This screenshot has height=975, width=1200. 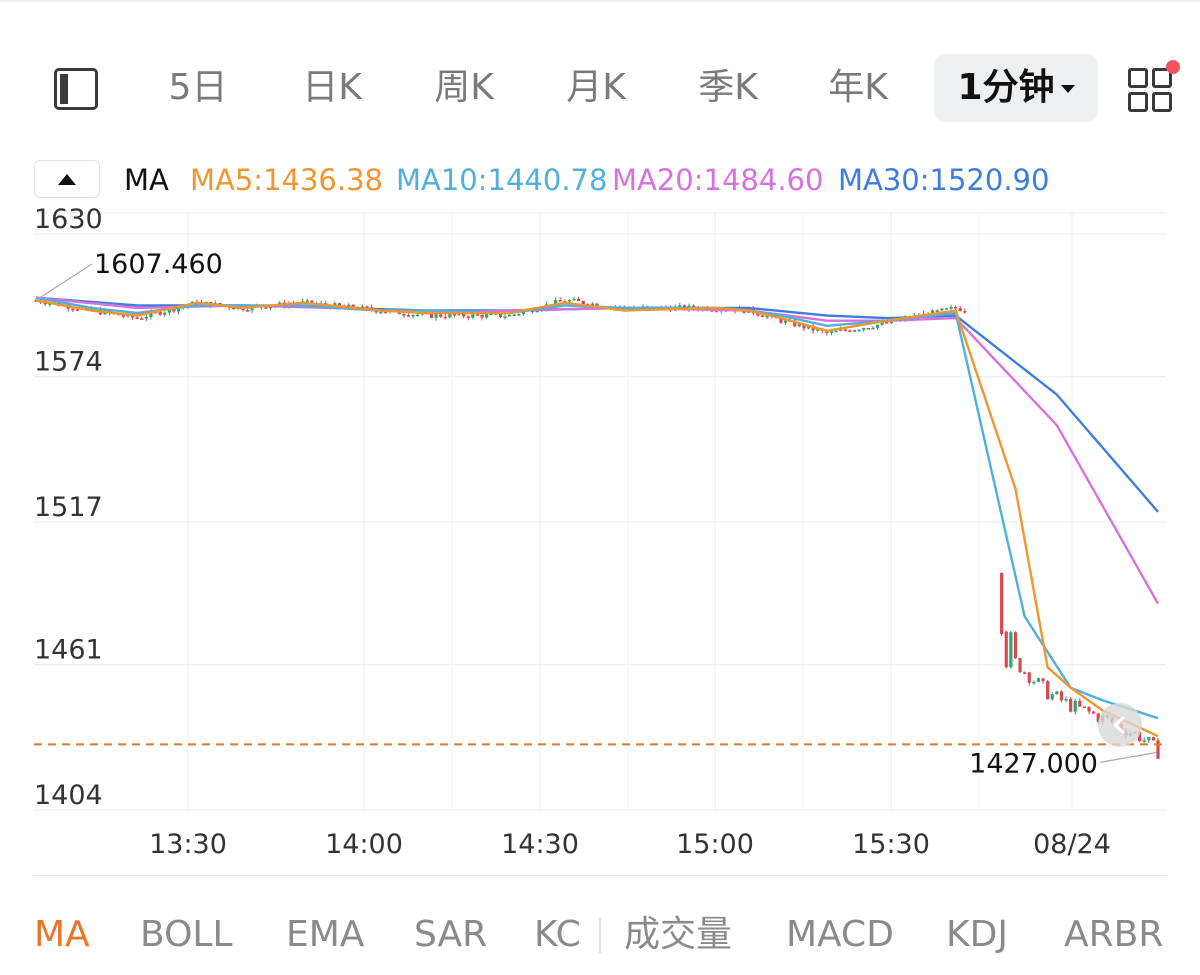 I want to click on scroll-back-button, so click(x=1120, y=725).